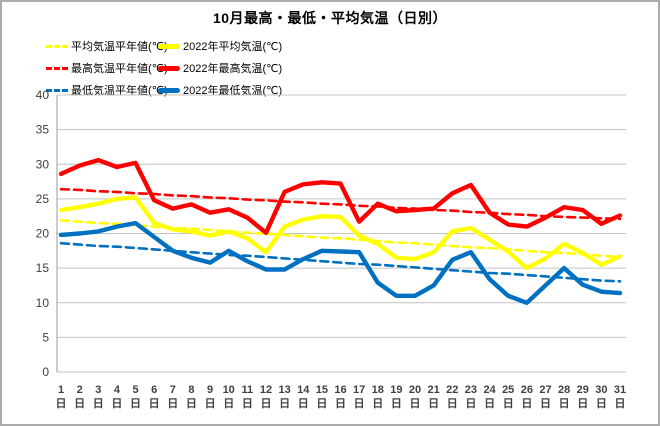  I want to click on y-tick-label-15: 15, so click(43, 268).